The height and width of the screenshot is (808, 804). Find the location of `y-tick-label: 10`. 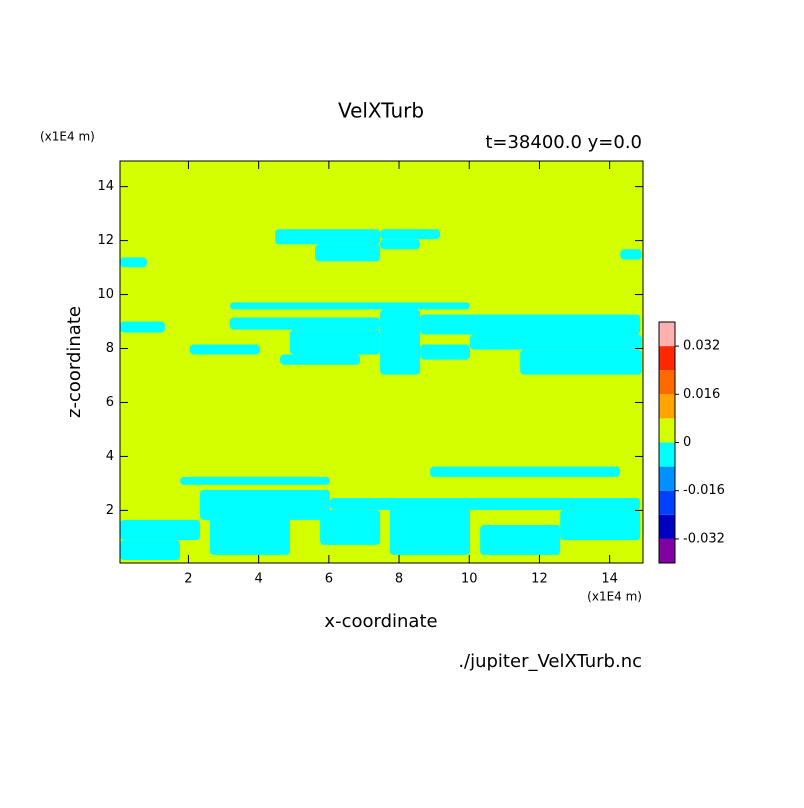

y-tick-label: 10 is located at coordinates (105, 294).